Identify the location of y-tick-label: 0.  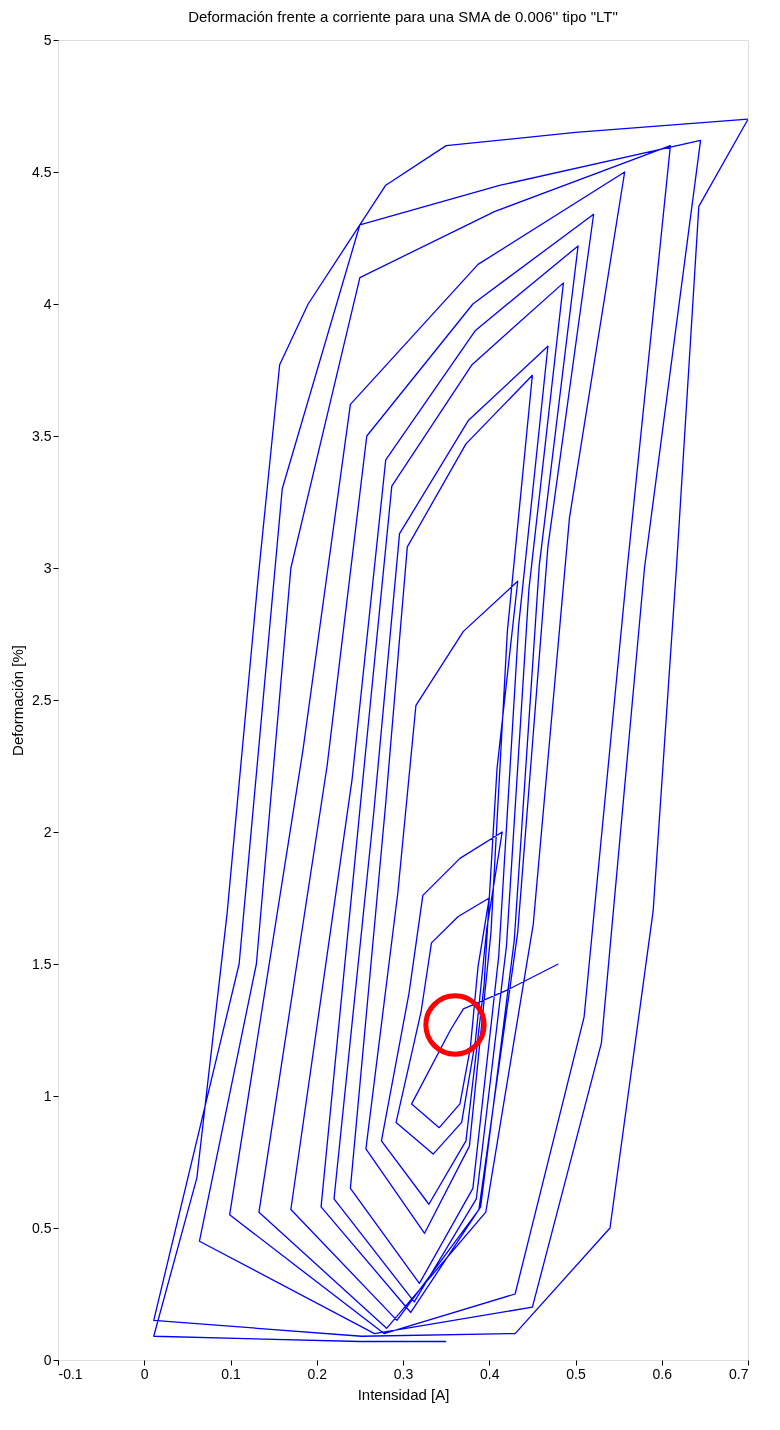
(47, 1359).